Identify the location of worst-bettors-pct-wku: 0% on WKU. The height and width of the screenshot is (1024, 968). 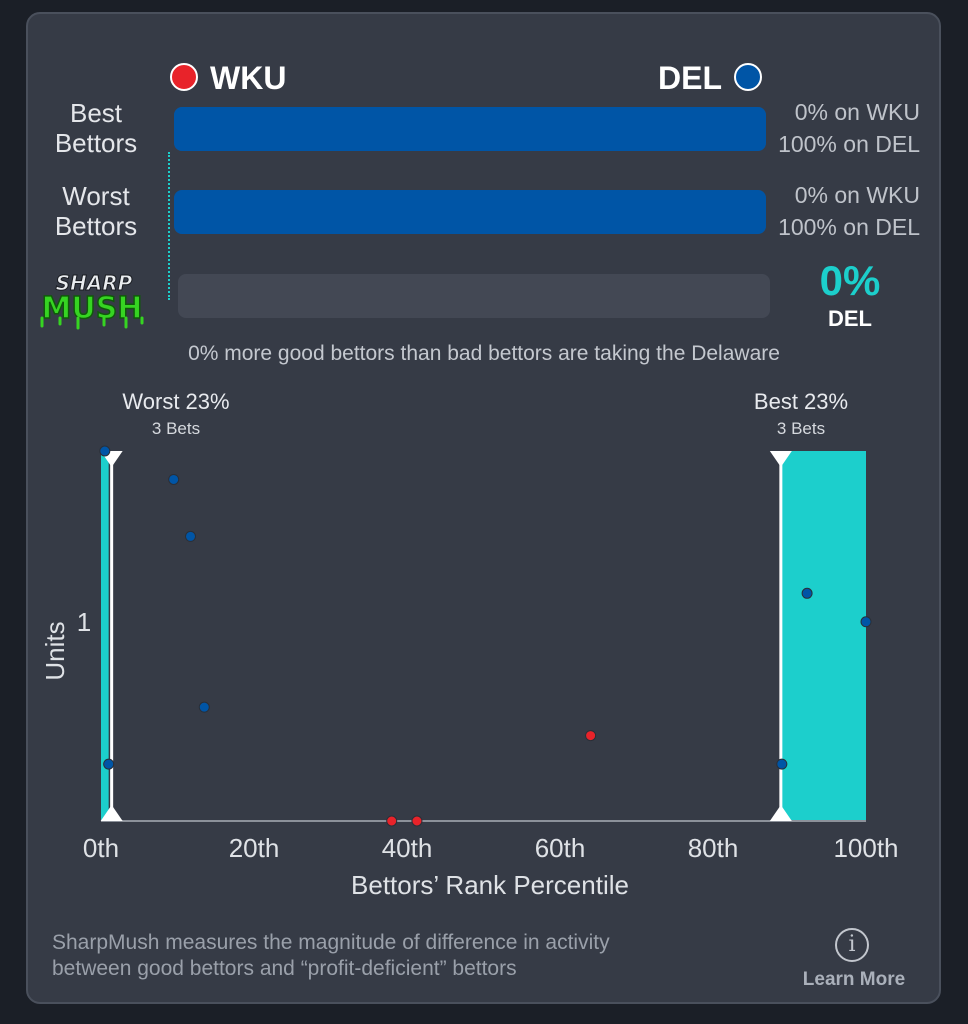
(857, 195).